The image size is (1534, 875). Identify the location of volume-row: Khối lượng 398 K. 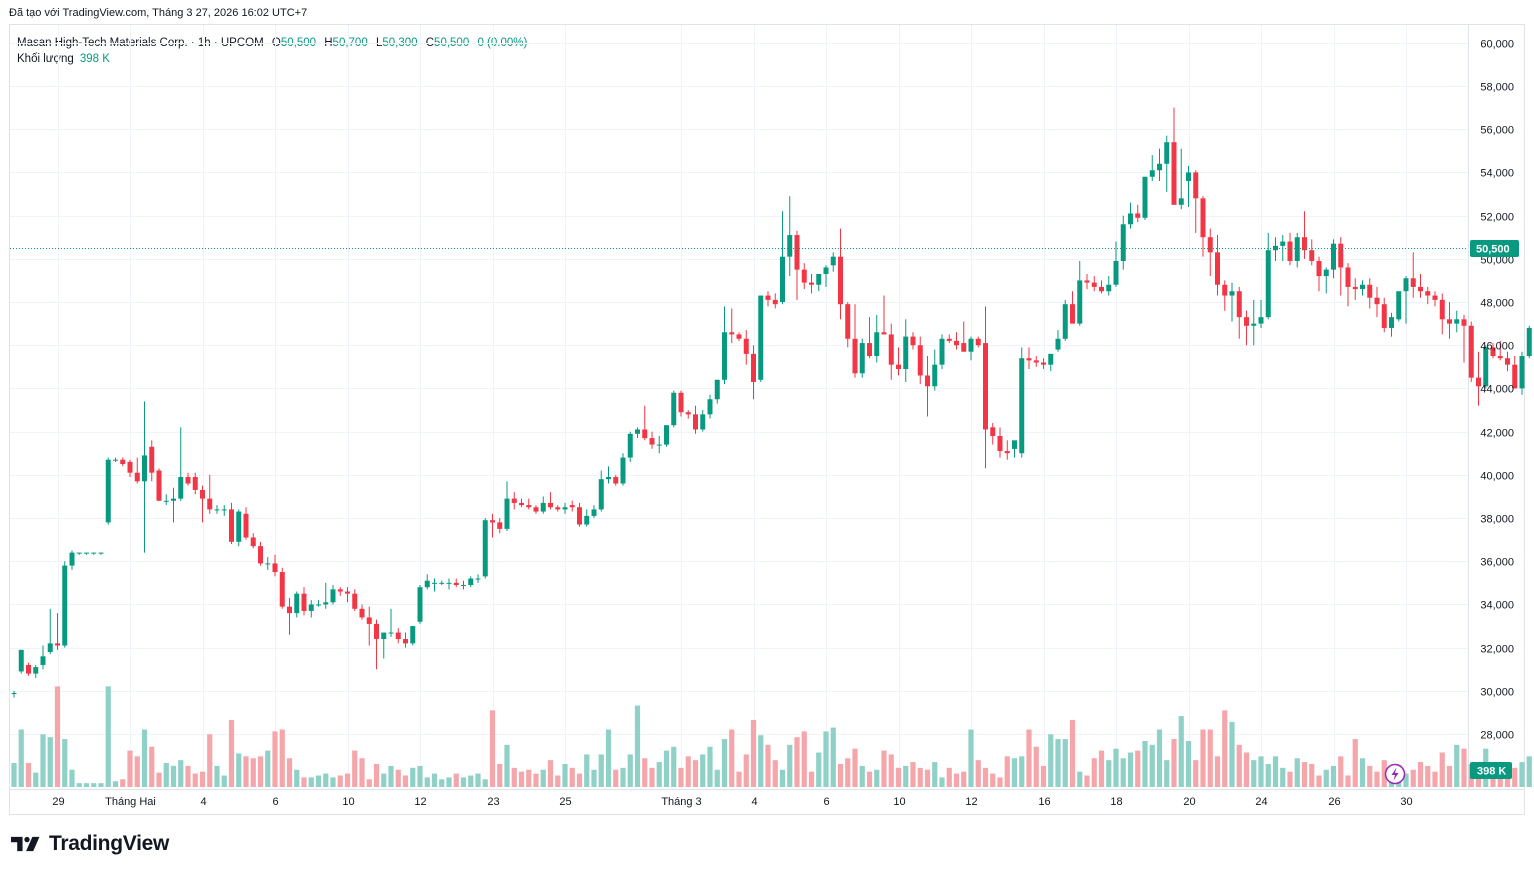
(274, 59).